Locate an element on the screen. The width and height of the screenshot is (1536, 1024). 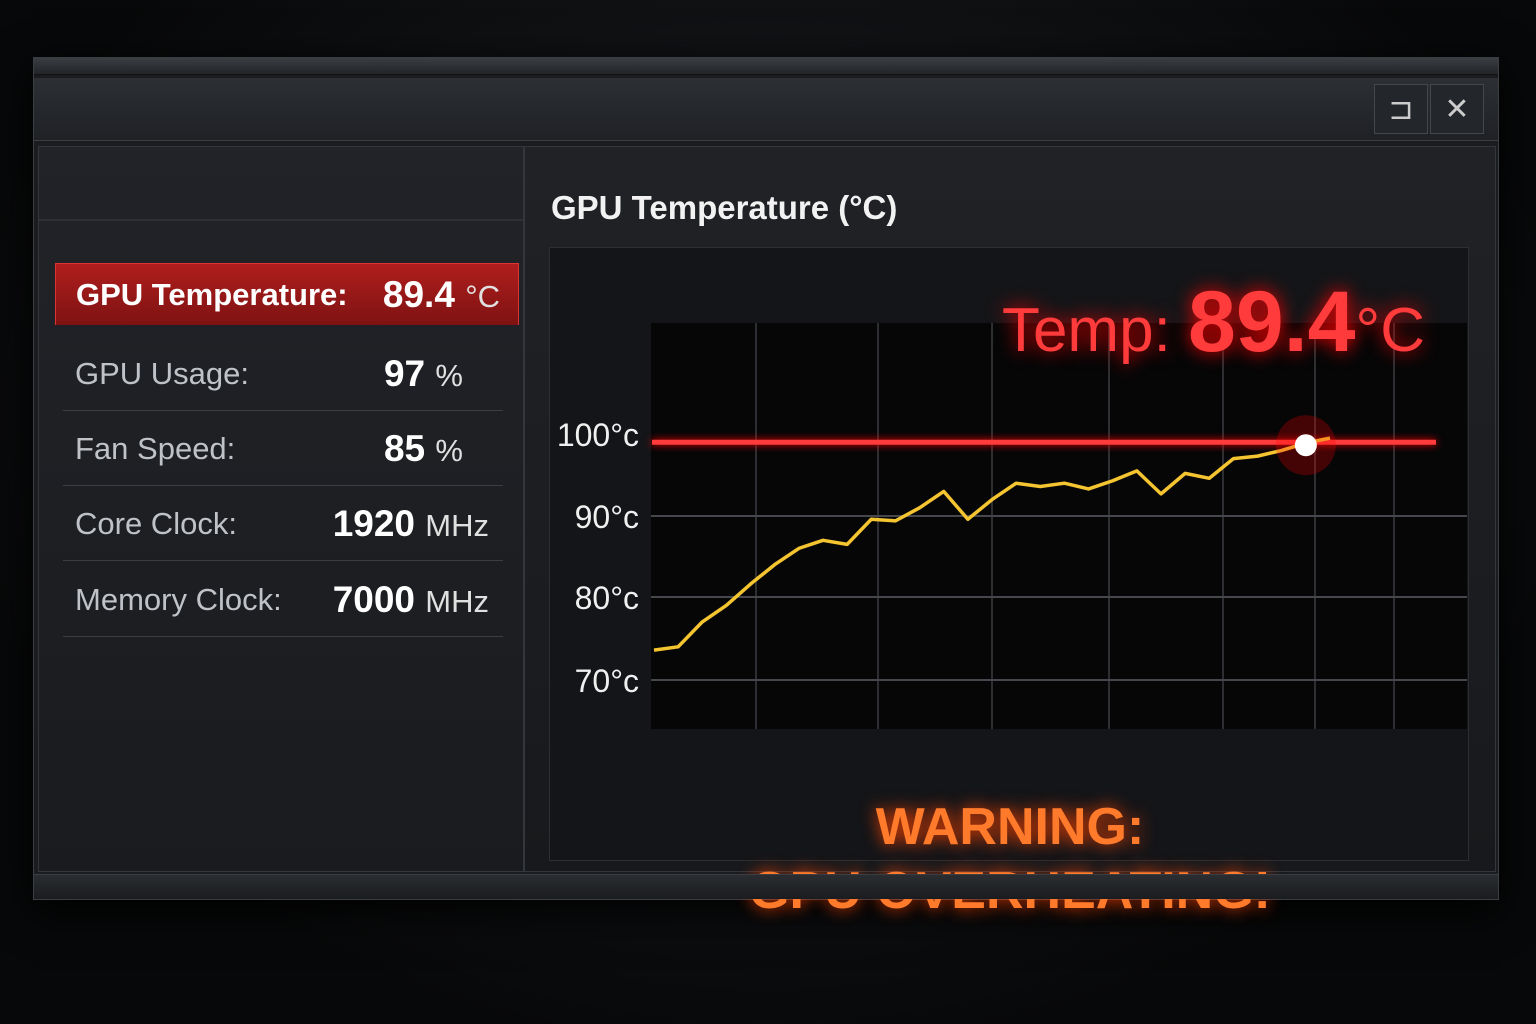
minimize-icon: ⊐ is located at coordinates (1401, 109).